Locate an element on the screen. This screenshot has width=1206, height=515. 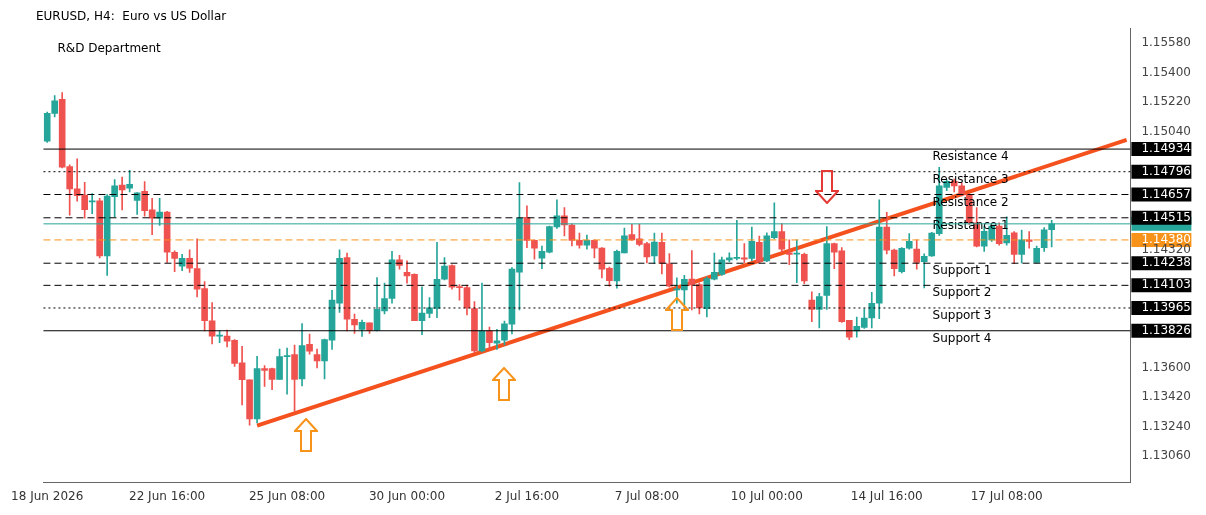
x-tick-label: 2 Jul 16:00 is located at coordinates (527, 495).